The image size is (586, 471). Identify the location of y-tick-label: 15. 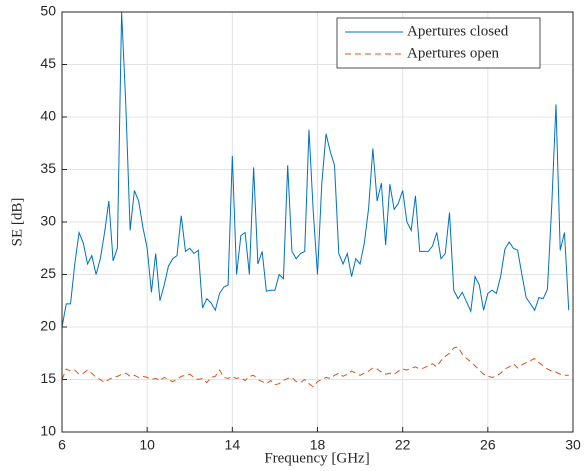
(48, 378).